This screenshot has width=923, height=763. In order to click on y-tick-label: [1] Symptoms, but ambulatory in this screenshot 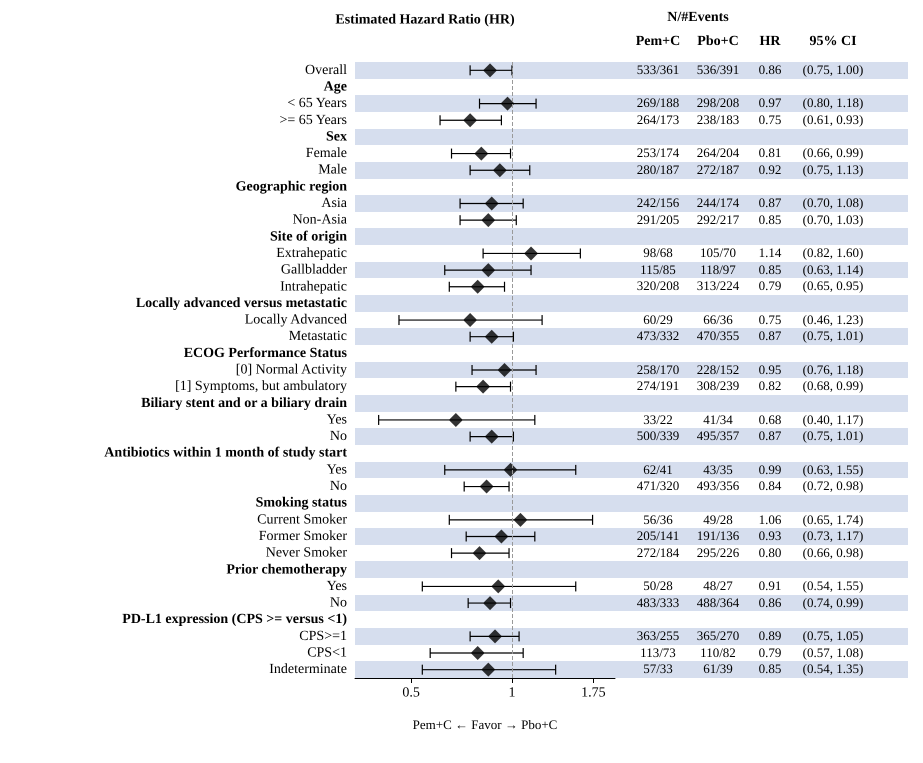, I will do `click(261, 386)`.